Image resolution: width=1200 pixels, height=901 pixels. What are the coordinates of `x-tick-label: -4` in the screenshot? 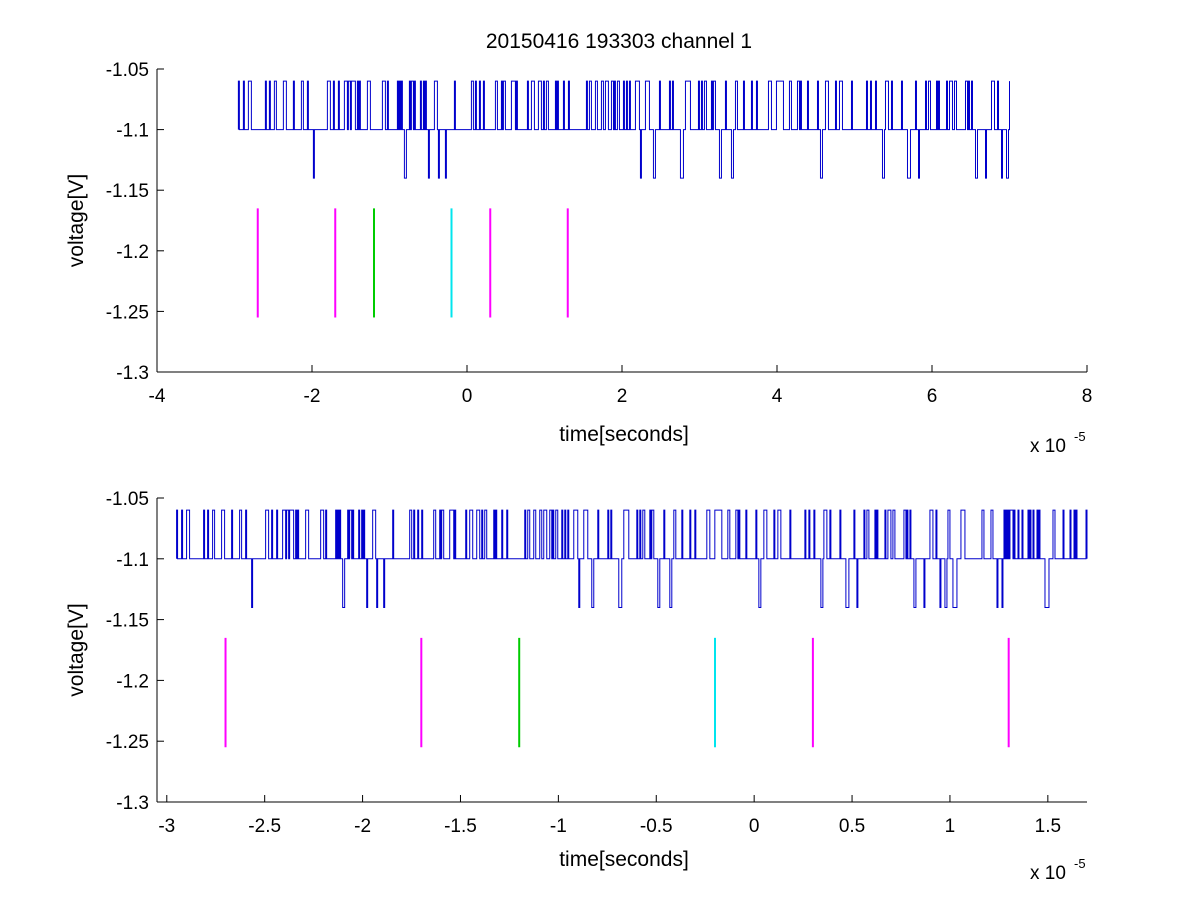 It's located at (157, 396).